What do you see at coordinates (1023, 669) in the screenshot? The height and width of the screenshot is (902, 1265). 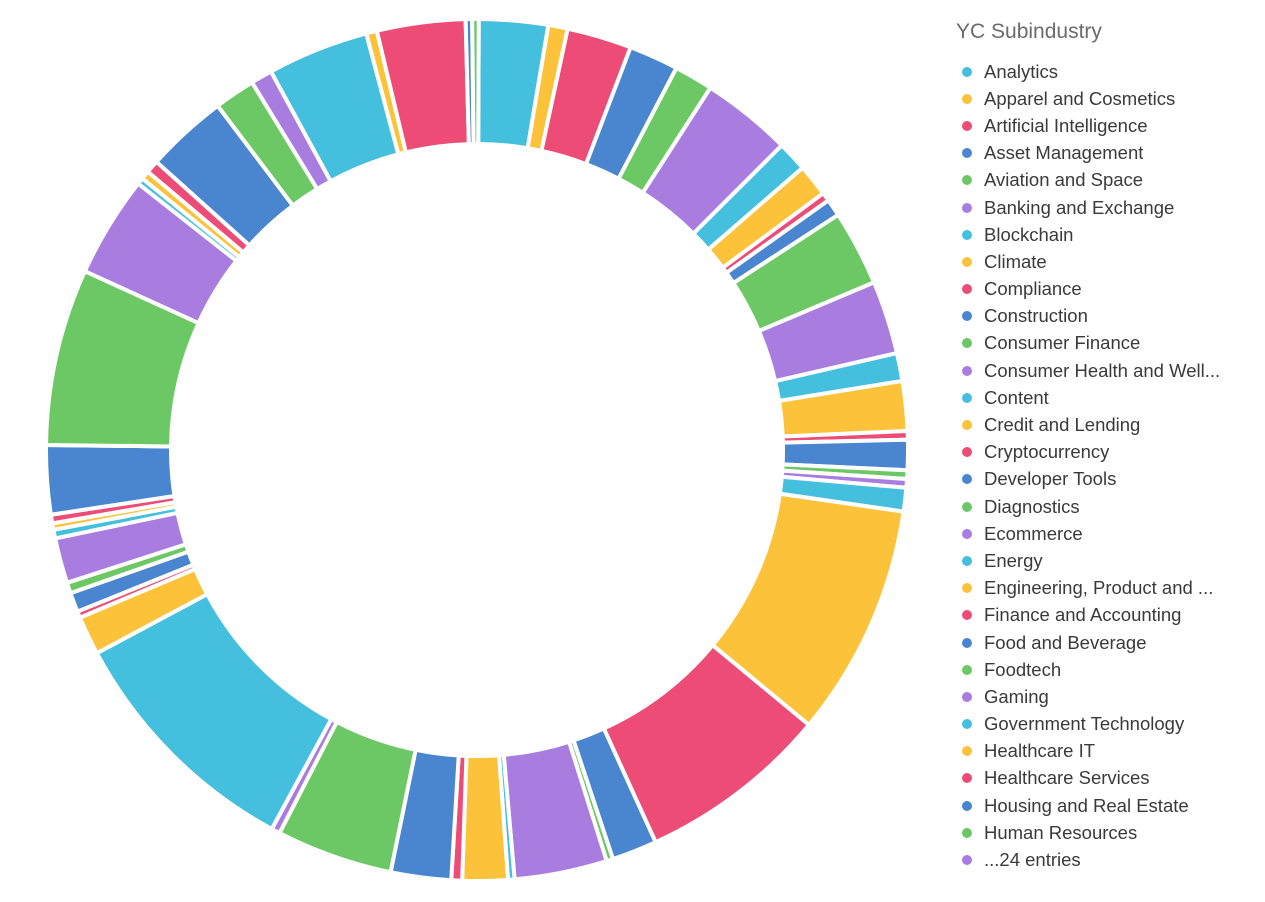 I see `legend-label: Foodtech` at bounding box center [1023, 669].